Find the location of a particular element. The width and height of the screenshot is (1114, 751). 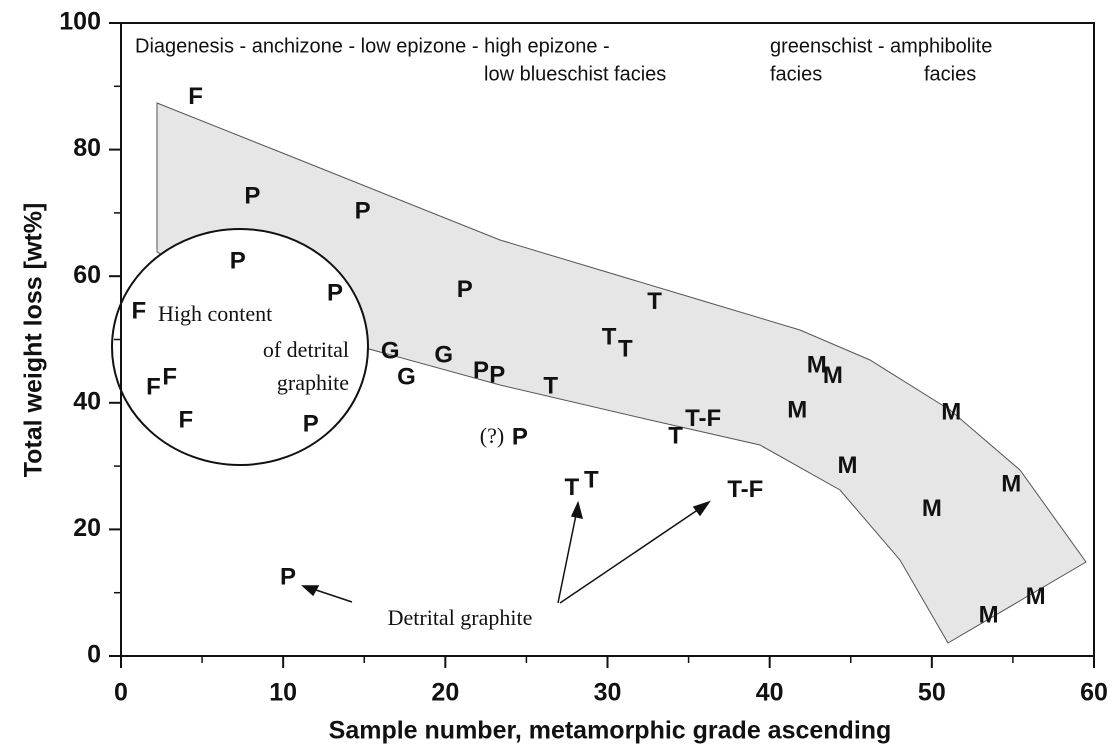

y-axis-label: Total weight loss [wt%] is located at coordinates (34, 340).